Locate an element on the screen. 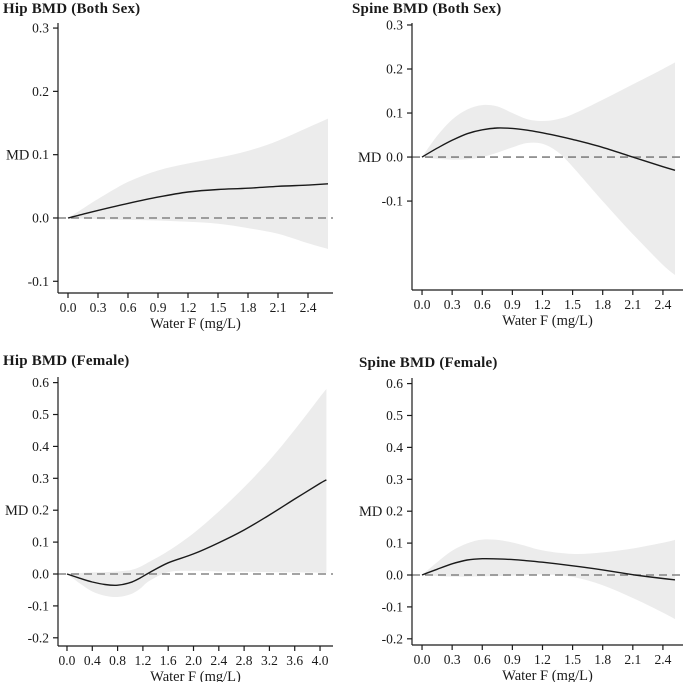 This screenshot has height=682, width=685. panel-title: Spine BMD (Female) is located at coordinates (428, 363).